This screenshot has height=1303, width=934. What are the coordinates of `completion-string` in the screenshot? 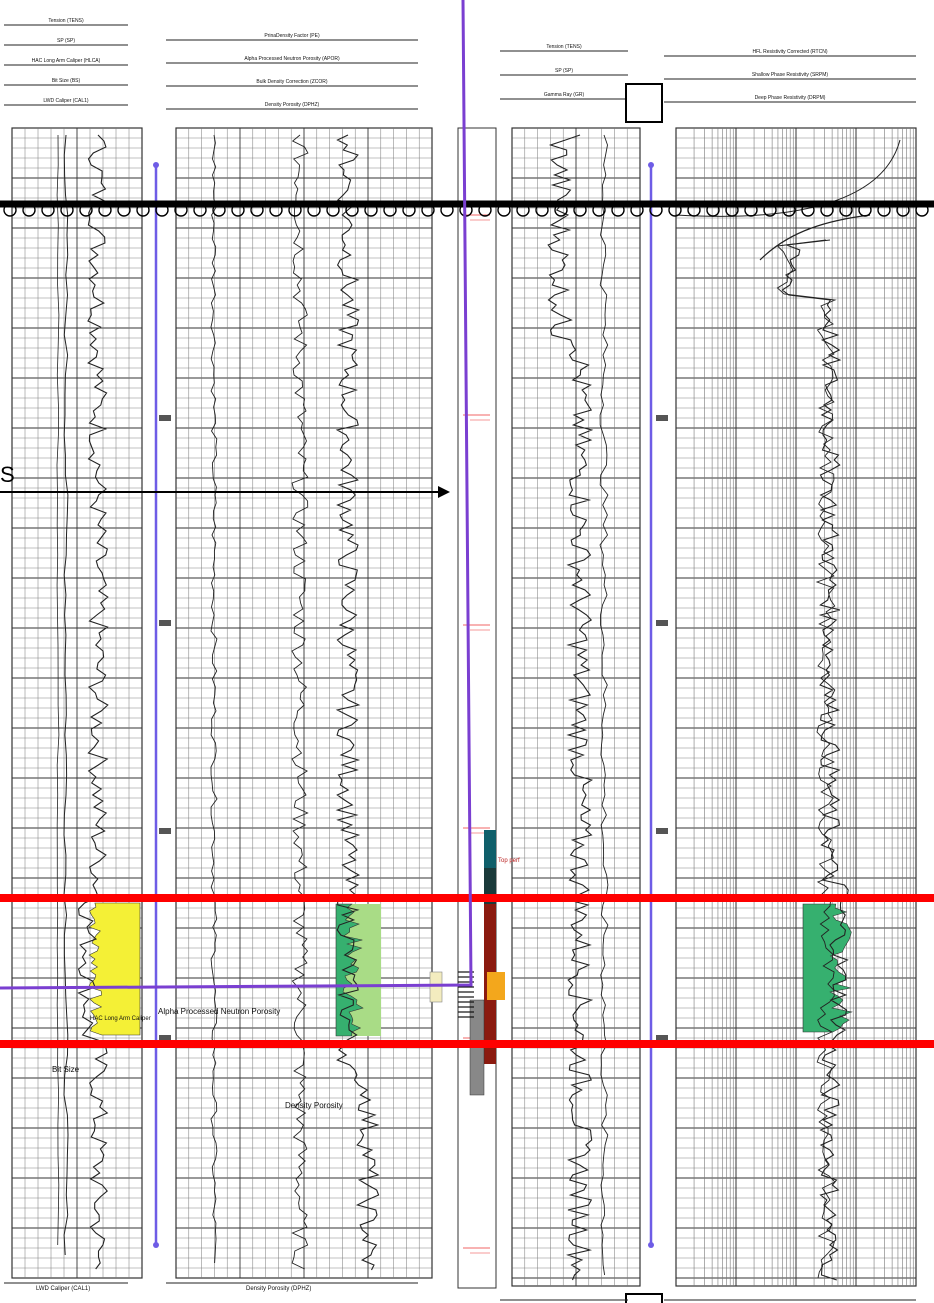 It's located at (490, 849).